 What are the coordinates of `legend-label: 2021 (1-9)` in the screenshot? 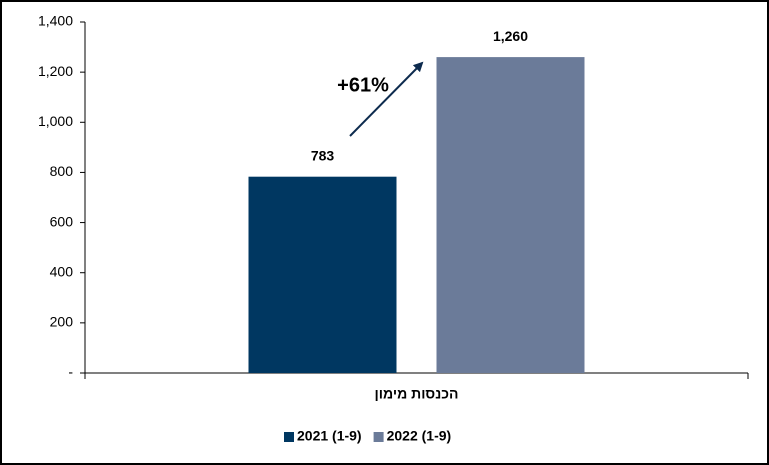 It's located at (329, 436).